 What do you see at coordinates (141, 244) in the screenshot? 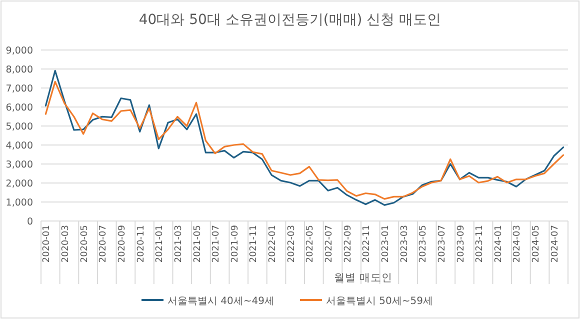
I see `x-tick-label: 2020-11` at bounding box center [141, 244].